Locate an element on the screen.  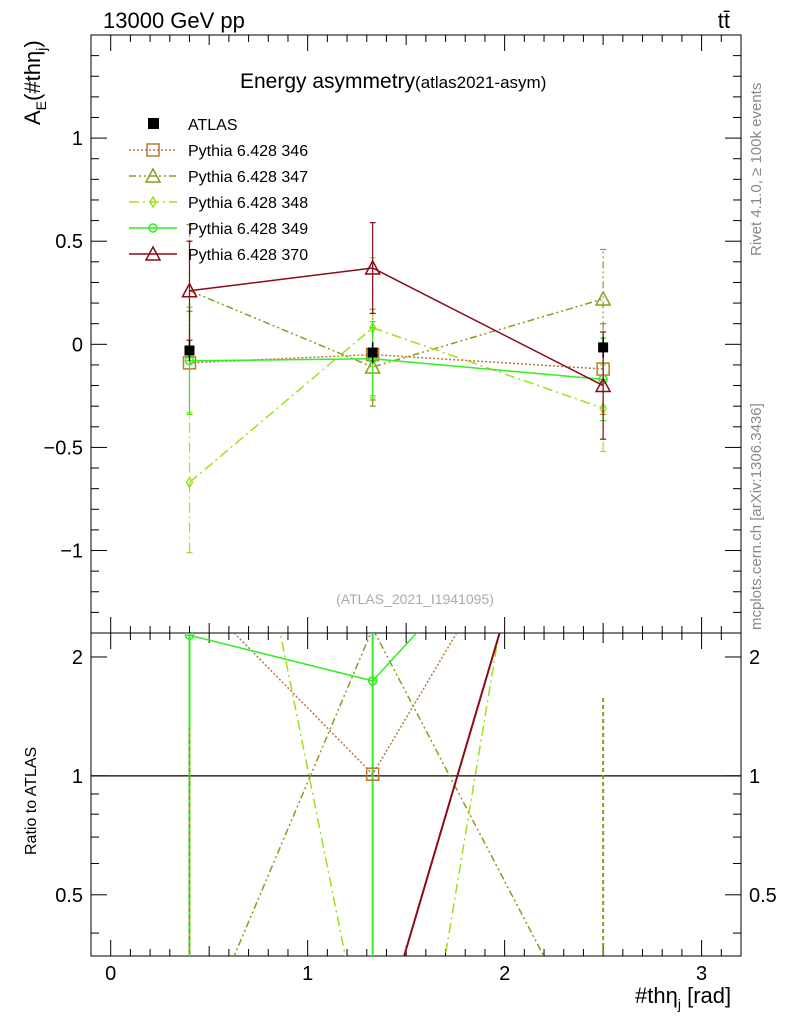
legend-label: Pythia 6.428 346 is located at coordinates (248, 151).